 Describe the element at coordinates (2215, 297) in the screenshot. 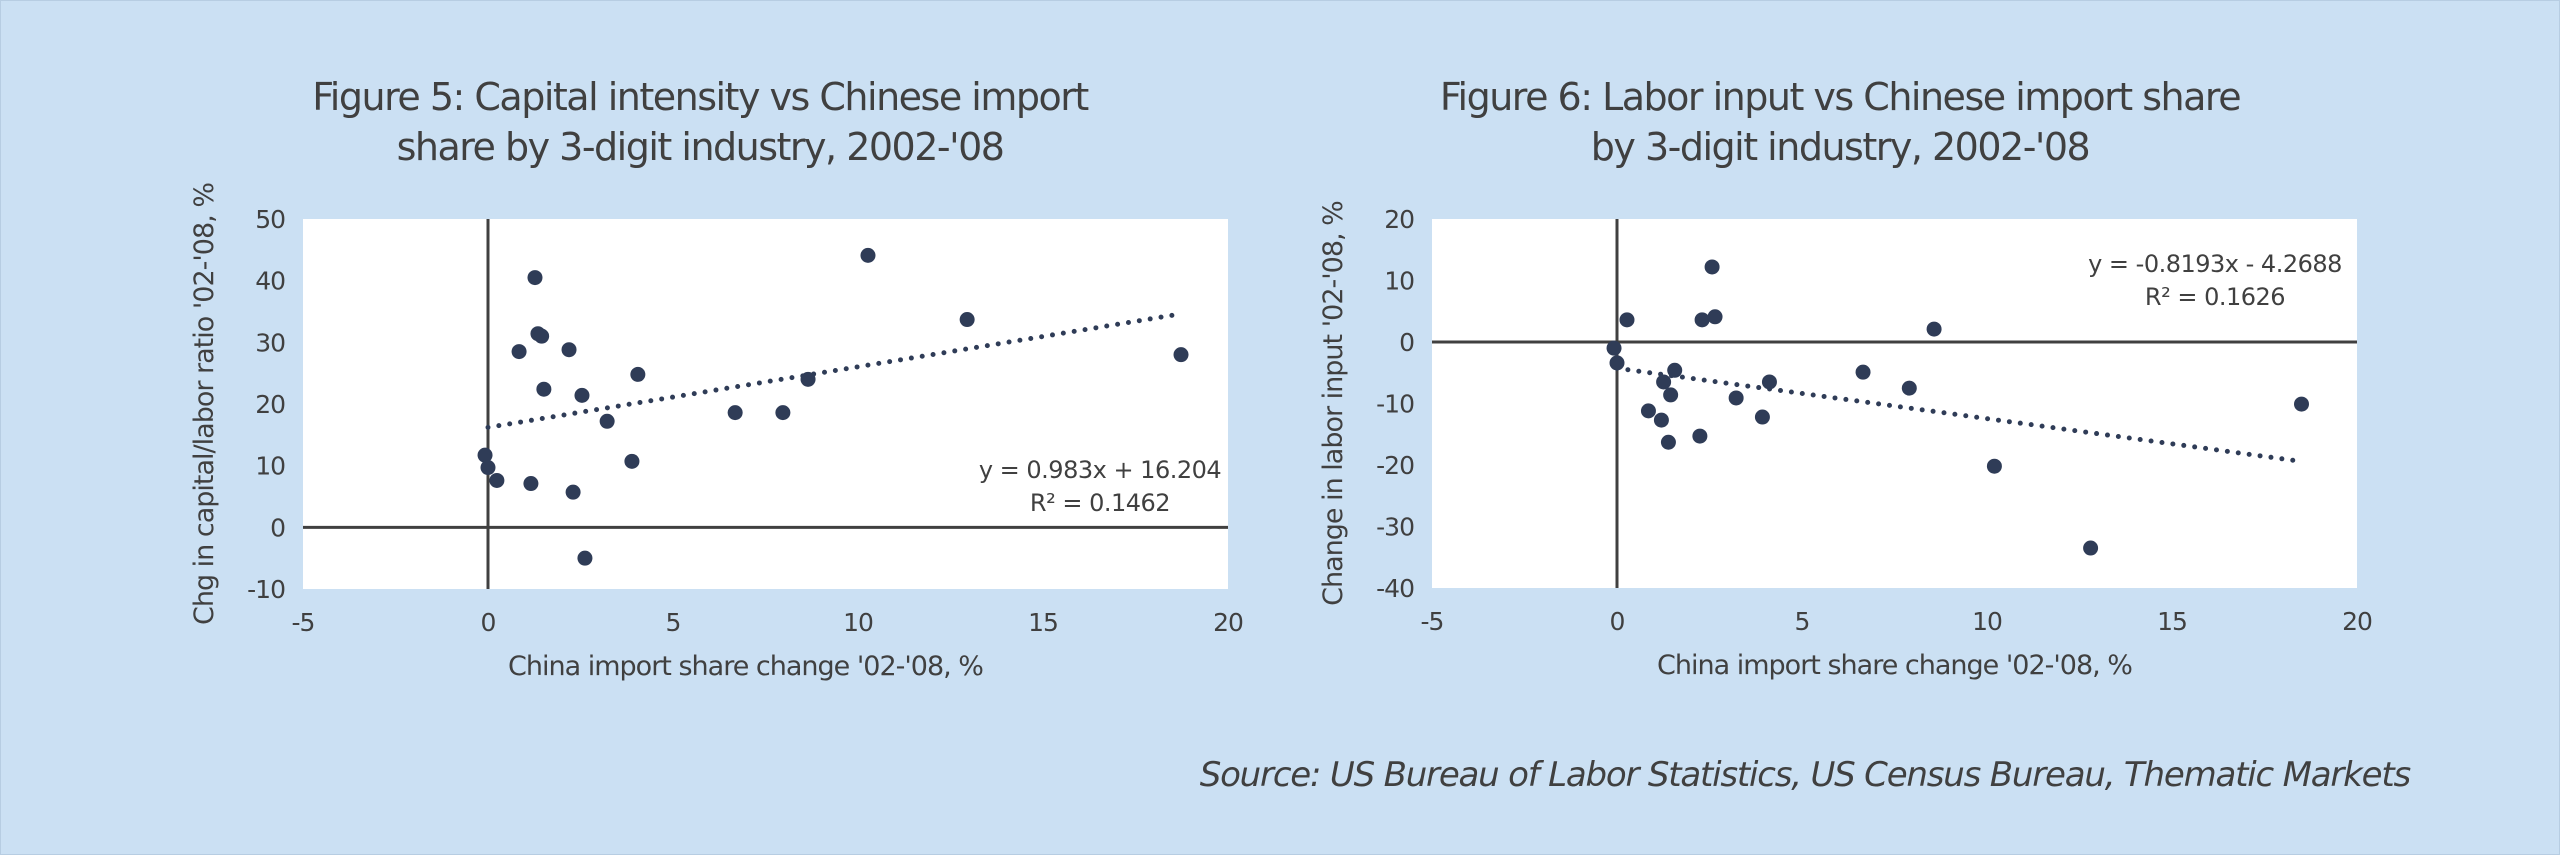

I see `figure-6-r-squared: R² = 0.1626` at that location.